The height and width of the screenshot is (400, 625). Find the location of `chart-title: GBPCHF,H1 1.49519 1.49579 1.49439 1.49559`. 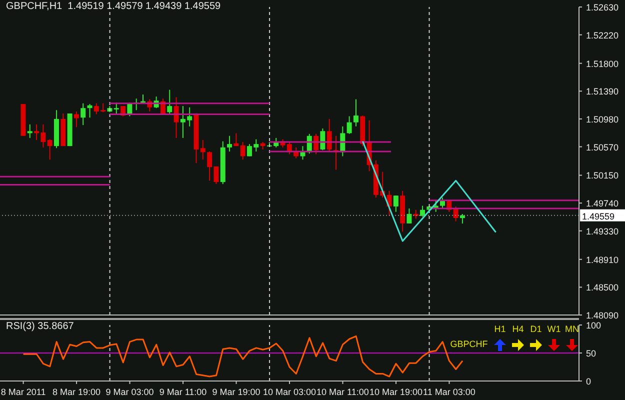

chart-title: GBPCHF,H1 1.49519 1.49579 1.49439 1.49559 is located at coordinates (113, 6).